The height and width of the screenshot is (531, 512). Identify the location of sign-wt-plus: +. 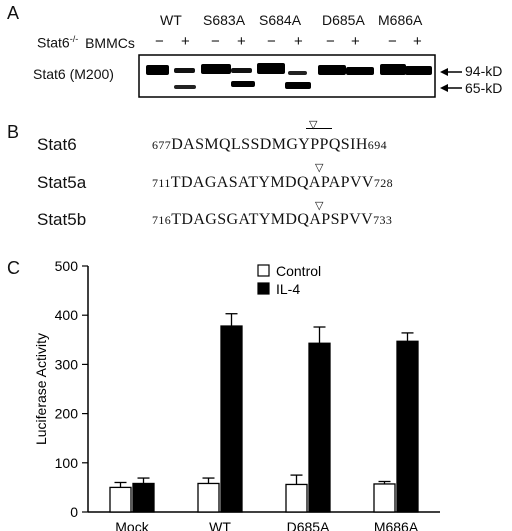
(185, 41).